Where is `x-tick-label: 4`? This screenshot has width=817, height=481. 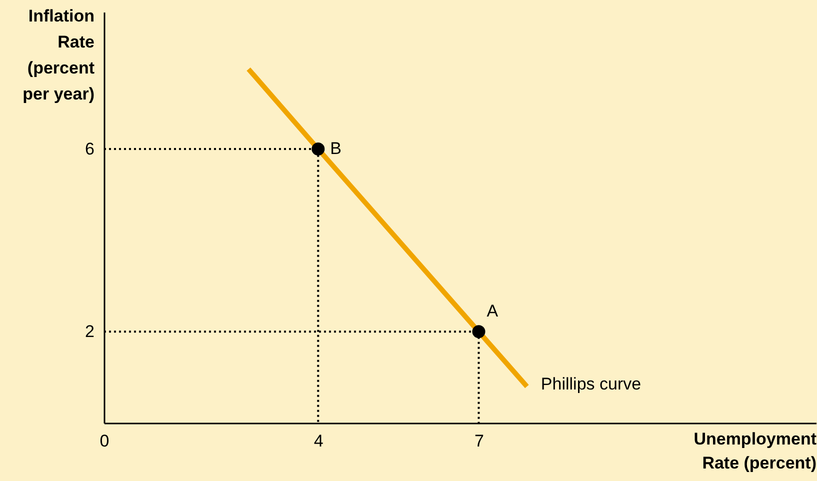
x-tick-label: 4 is located at coordinates (319, 441).